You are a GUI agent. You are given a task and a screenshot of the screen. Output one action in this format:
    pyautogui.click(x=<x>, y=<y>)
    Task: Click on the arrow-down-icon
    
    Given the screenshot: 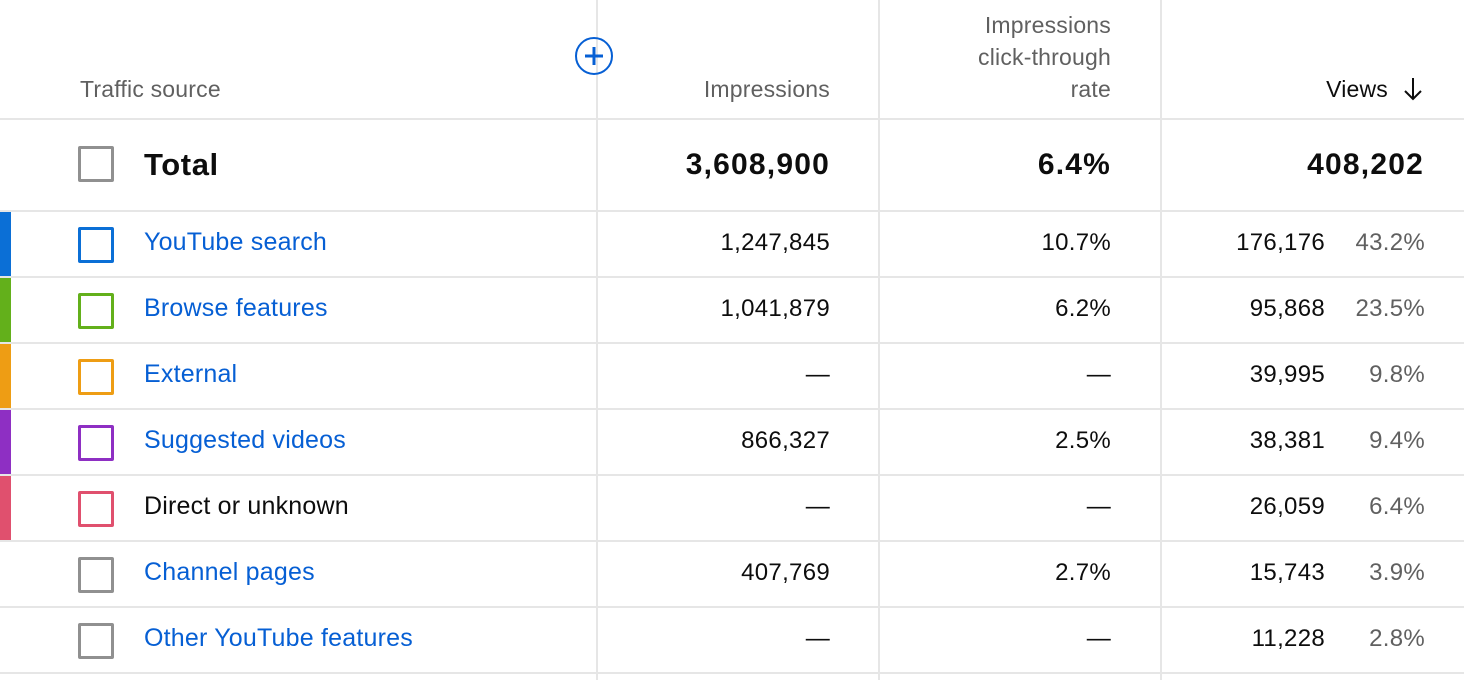 What is the action you would take?
    pyautogui.click(x=1413, y=89)
    